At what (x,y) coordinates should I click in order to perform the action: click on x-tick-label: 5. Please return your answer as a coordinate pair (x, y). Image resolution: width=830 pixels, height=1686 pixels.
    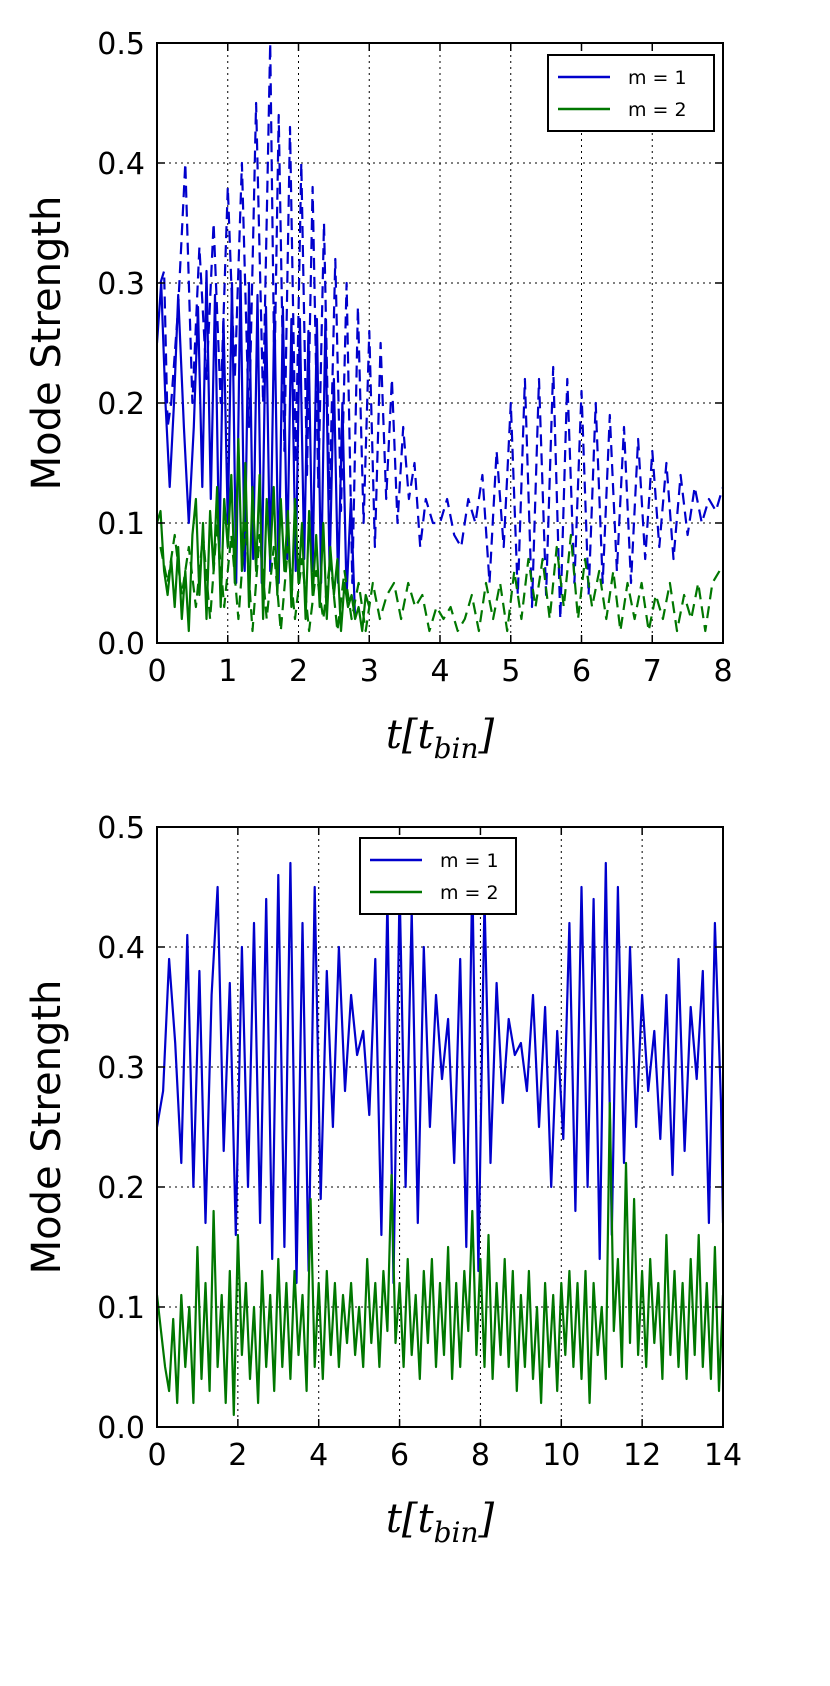
    Looking at the image, I should click on (510, 671).